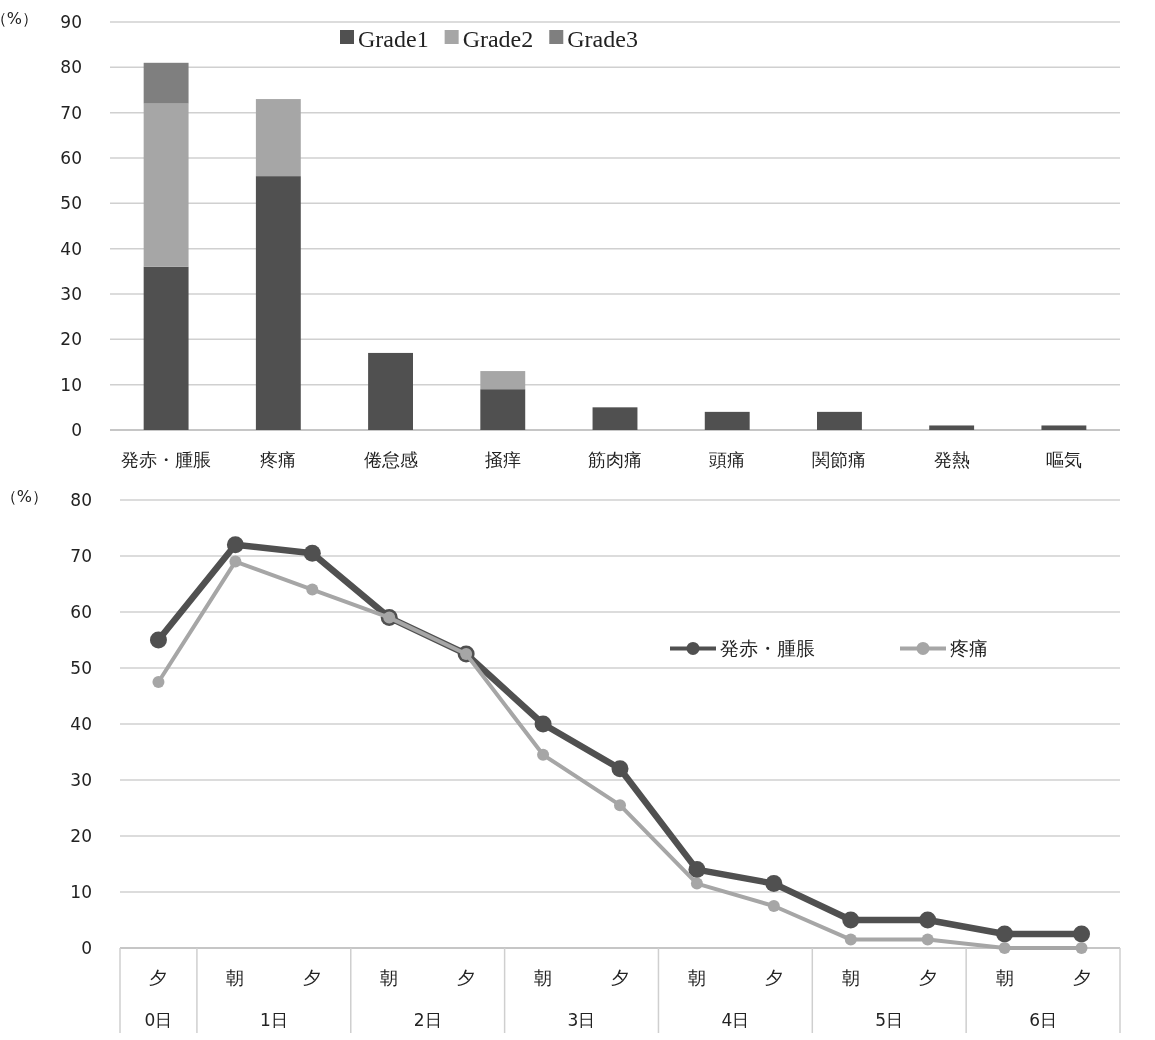  Describe the element at coordinates (735, 1020) in the screenshot. I see `text: 4日` at that location.